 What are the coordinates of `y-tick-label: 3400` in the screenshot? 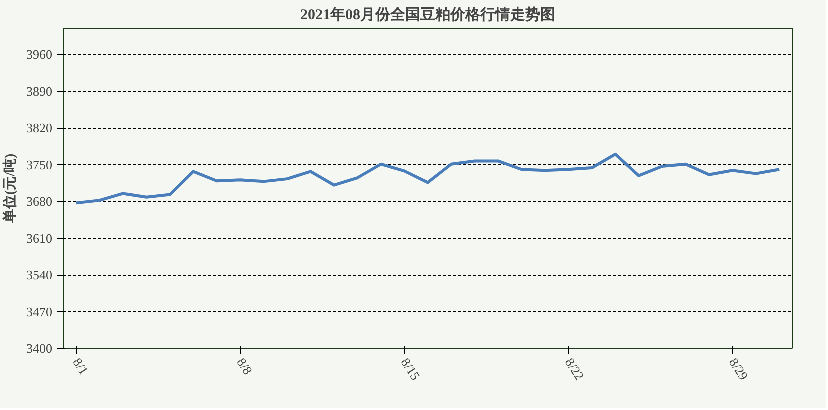 It's located at (39, 348).